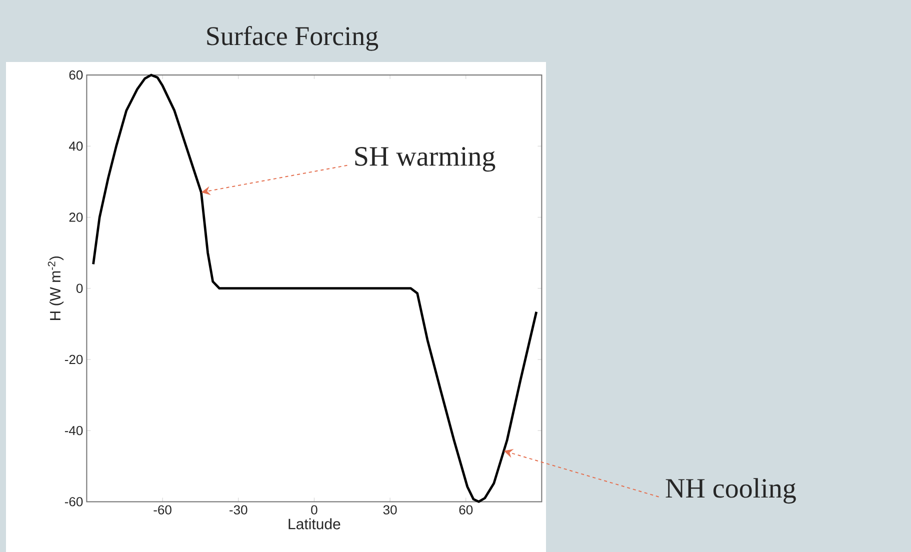 This screenshot has height=552, width=911. What do you see at coordinates (292, 38) in the screenshot?
I see `chart-title: Surface Forcing` at bounding box center [292, 38].